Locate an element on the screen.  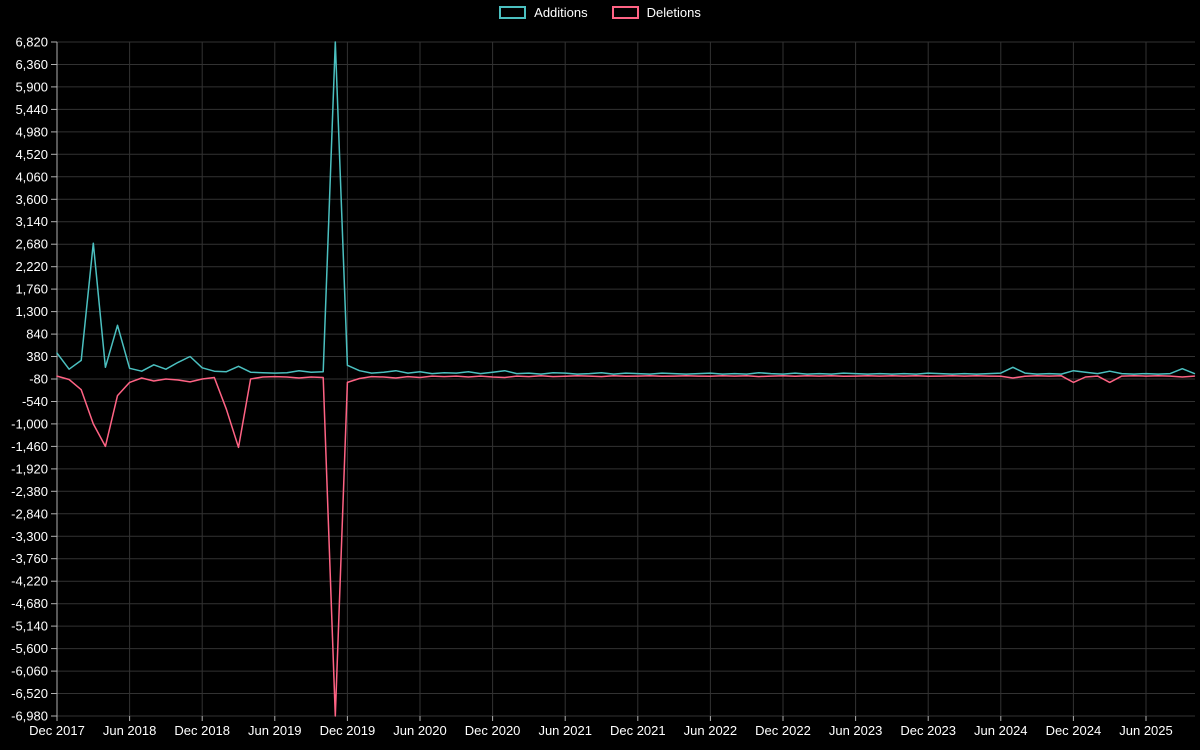
legend-item-additions: Additions is located at coordinates (543, 12).